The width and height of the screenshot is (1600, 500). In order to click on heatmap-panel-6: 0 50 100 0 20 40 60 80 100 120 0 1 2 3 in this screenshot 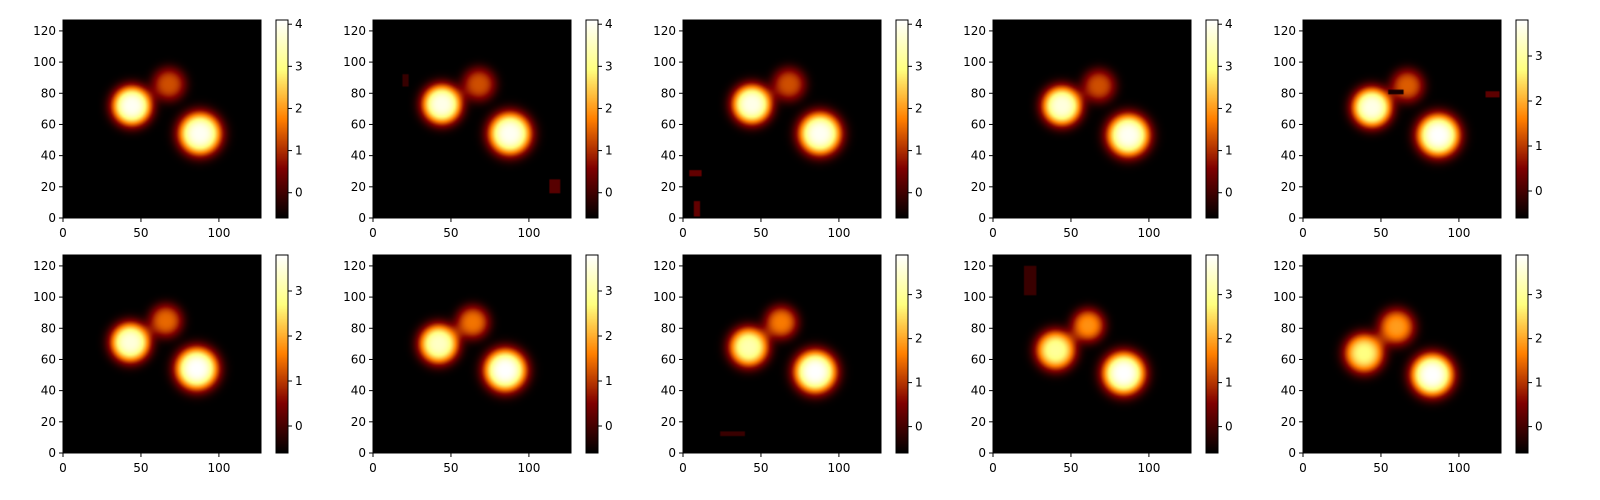, I will do `click(168, 364)`.